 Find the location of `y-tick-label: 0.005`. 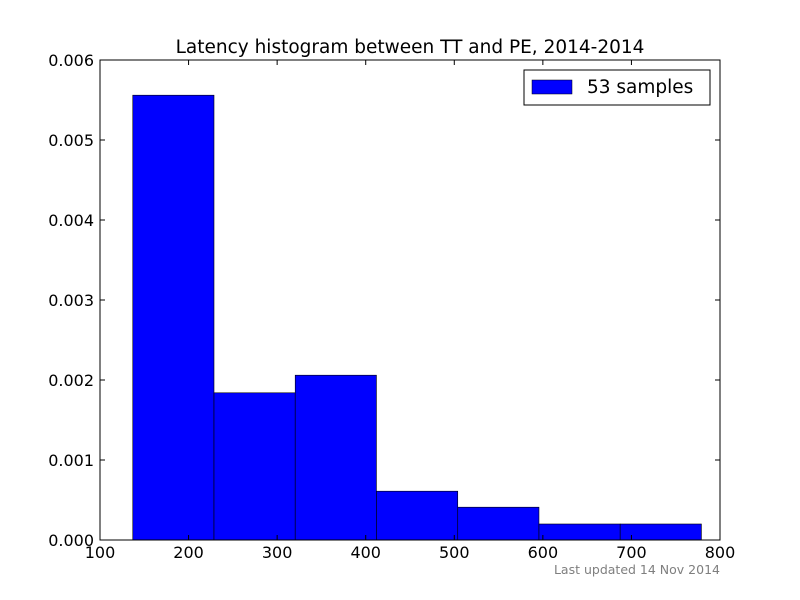

y-tick-label: 0.005 is located at coordinates (71, 140).